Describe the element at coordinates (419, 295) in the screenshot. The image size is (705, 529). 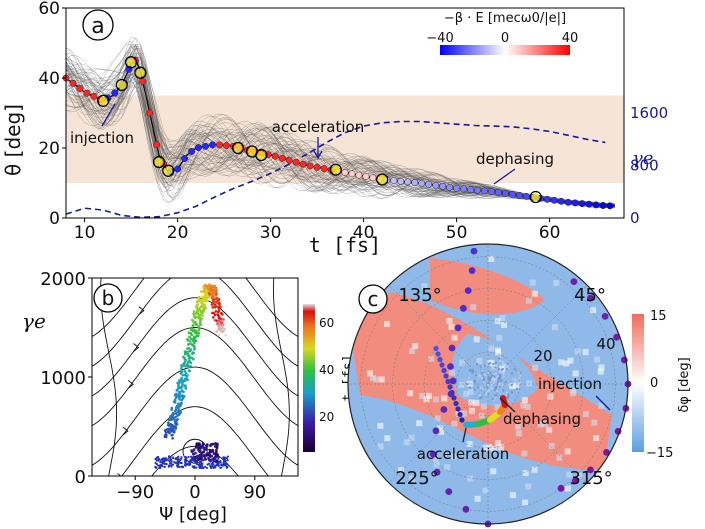
I see `angle-label-135: 135°` at that location.